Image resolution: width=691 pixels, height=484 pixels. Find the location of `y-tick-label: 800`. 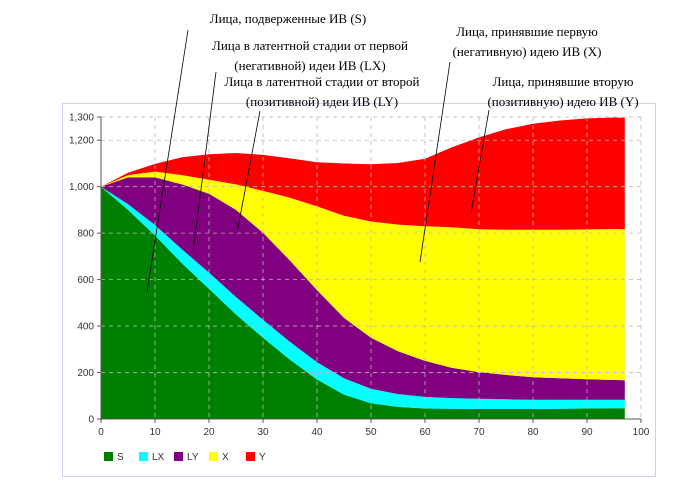

y-tick-label: 800 is located at coordinates (85, 234).